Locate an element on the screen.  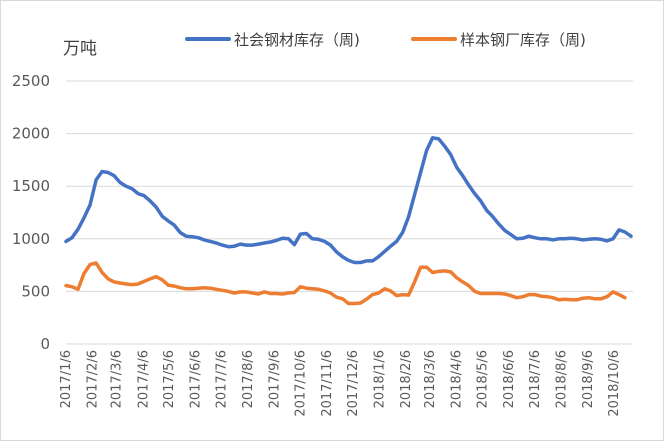
x-tick-label: 2017/6/6 is located at coordinates (196, 379).